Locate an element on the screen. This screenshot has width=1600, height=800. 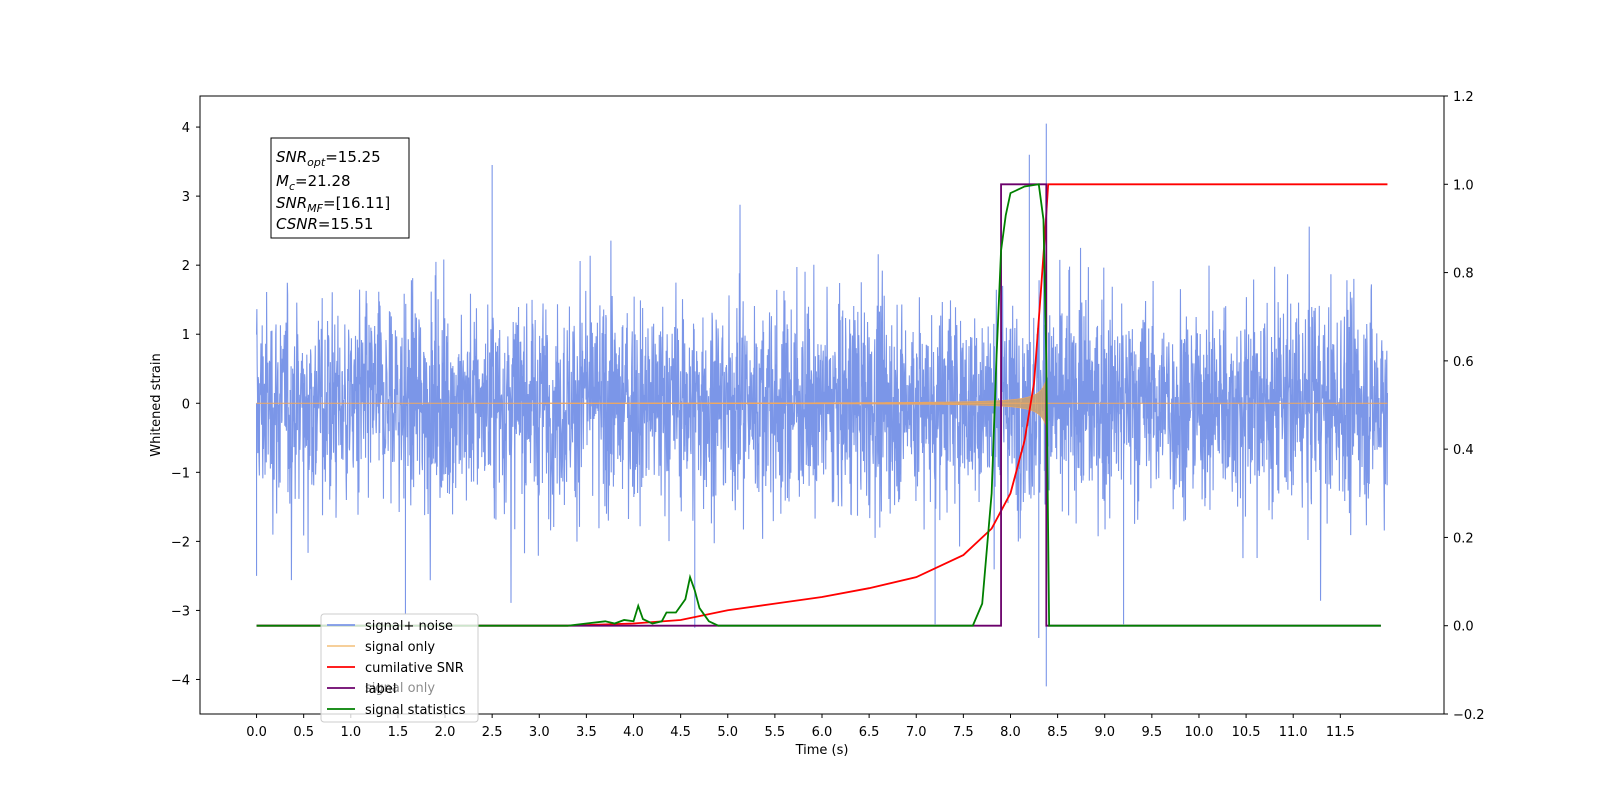
x-tick-label: 4.0 is located at coordinates (633, 732).